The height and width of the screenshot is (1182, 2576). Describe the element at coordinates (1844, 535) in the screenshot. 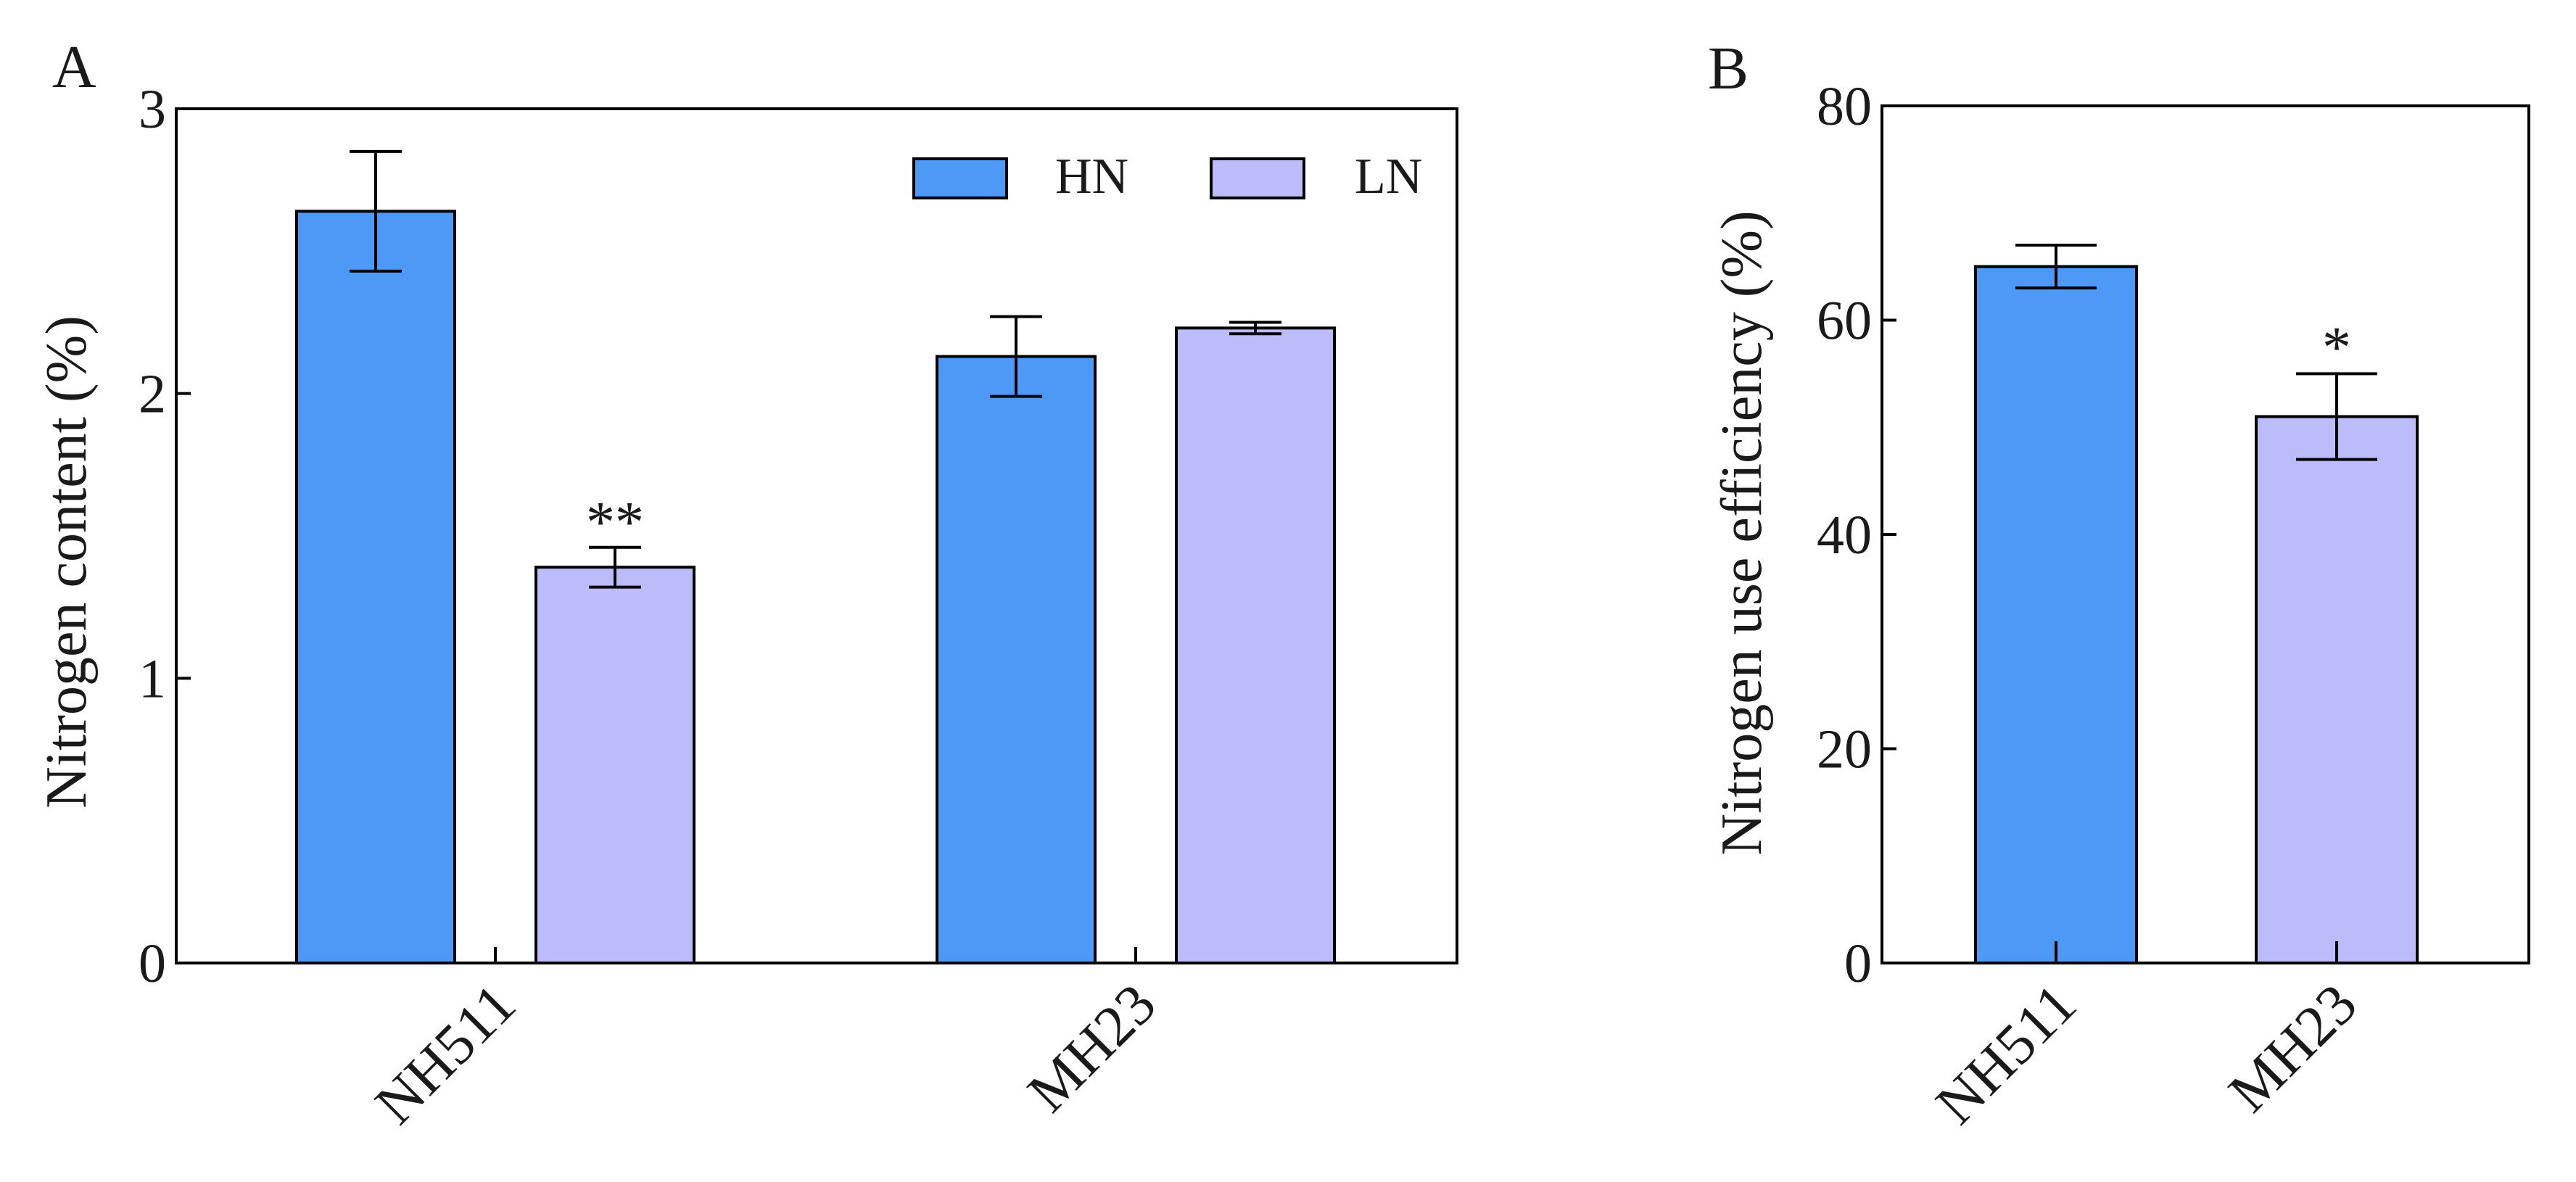

I see `panel-b-y-tick-label: 40` at that location.